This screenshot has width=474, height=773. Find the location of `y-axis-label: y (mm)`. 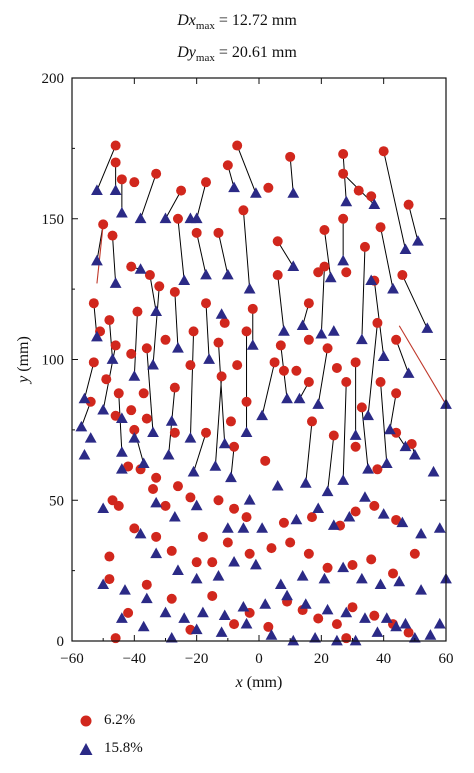

y-axis-label: y (mm) is located at coordinates (23, 360).